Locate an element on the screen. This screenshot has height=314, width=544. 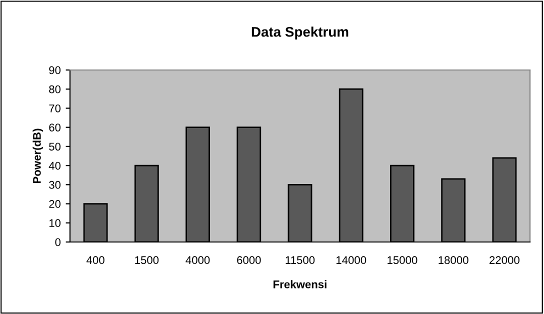
y-tick-label: 50 is located at coordinates (55, 146).